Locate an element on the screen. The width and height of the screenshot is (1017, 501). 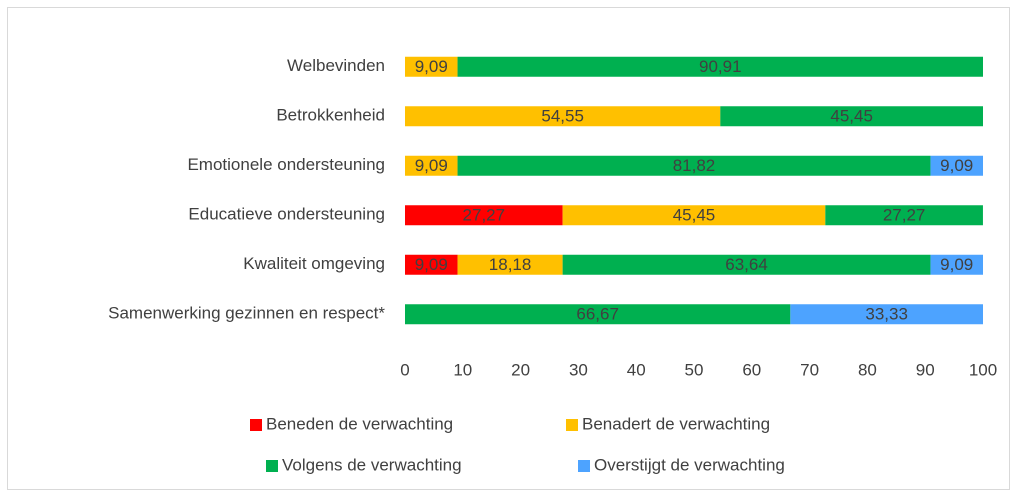
x-tick-label: 100 is located at coordinates (983, 369).